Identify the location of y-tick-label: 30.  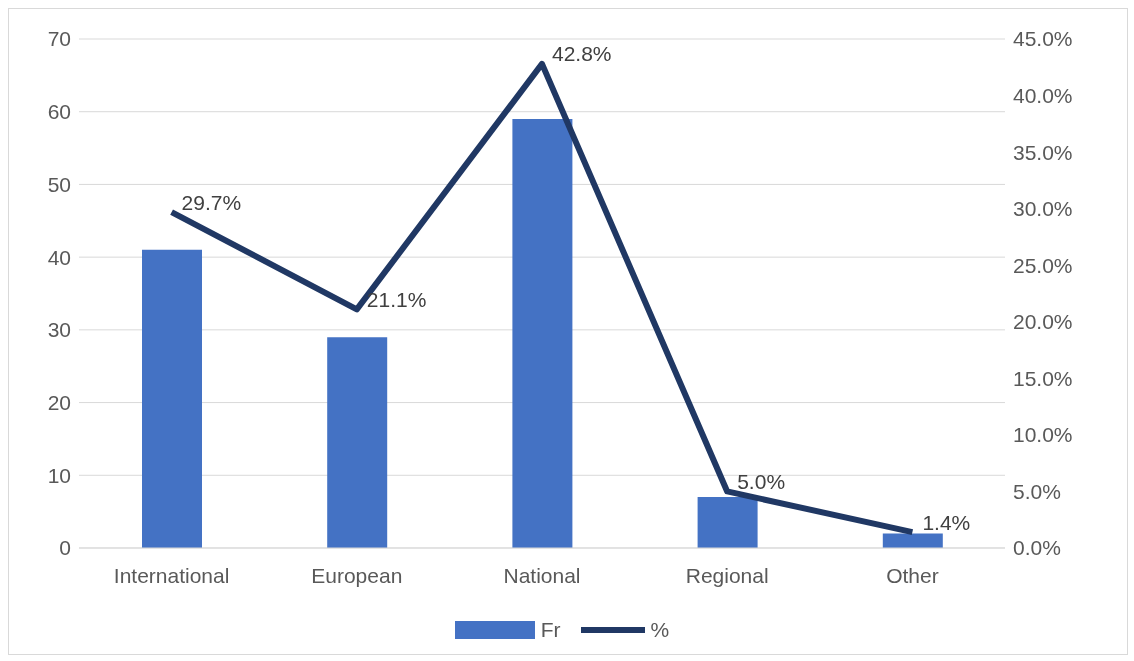
(59, 330).